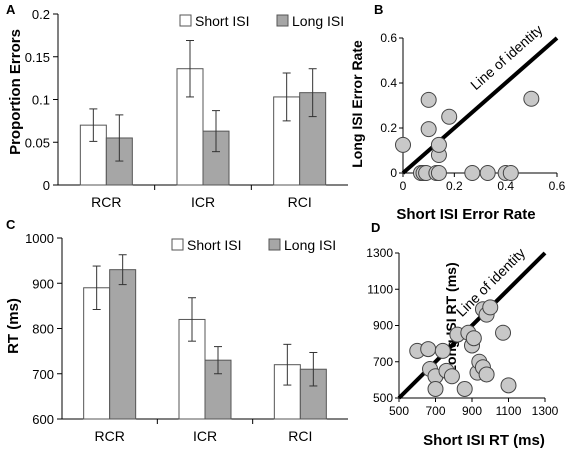 The height and width of the screenshot is (455, 570). What do you see at coordinates (388, 83) in the screenshot?
I see `panel-b-y-tick-label: 0.4` at bounding box center [388, 83].